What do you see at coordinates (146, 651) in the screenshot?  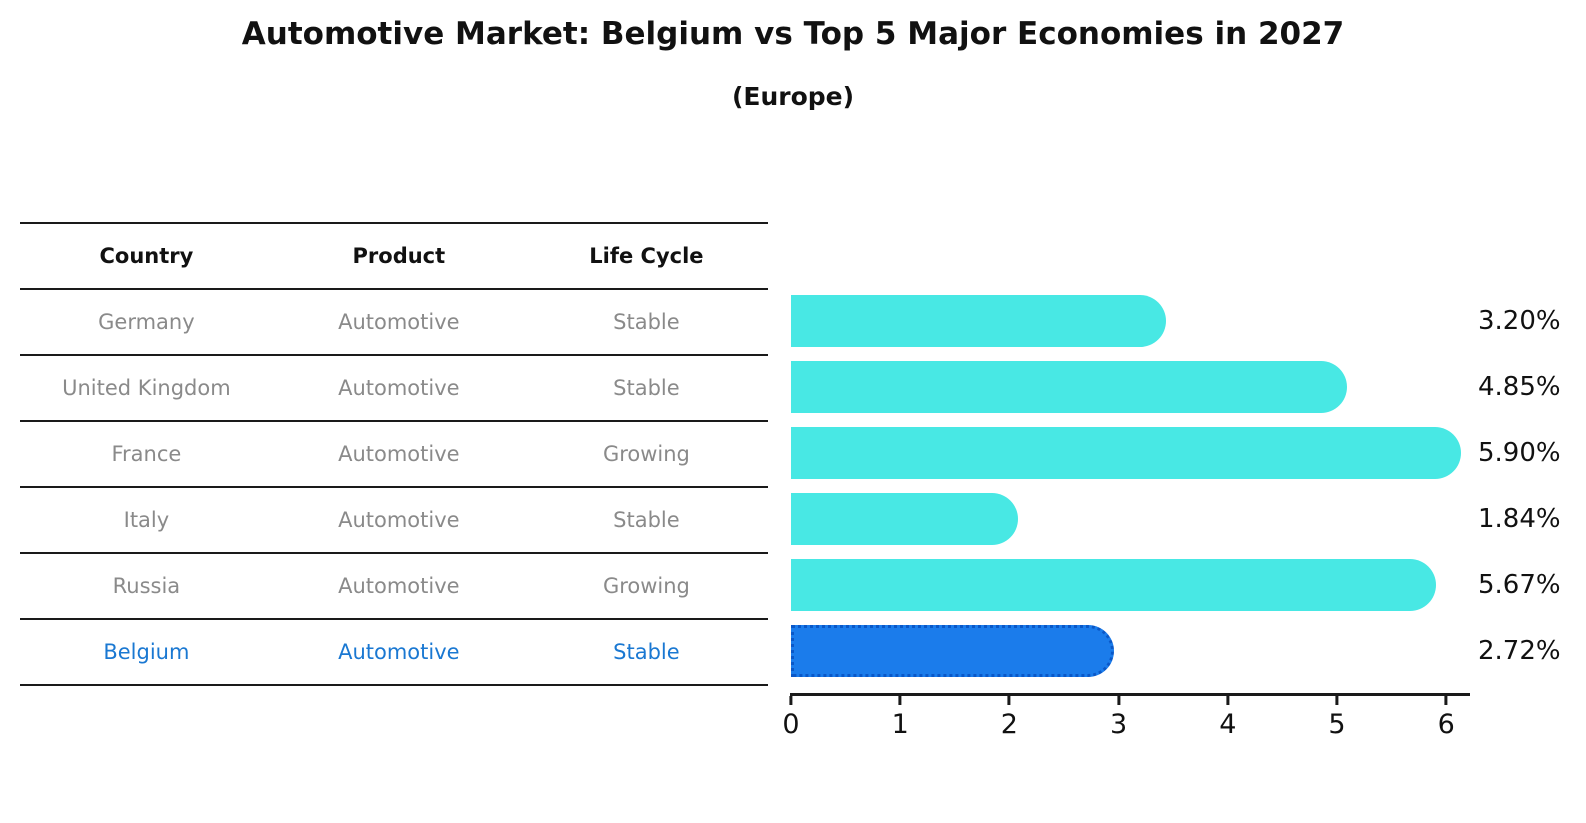 I see `cell-country: Belgium` at bounding box center [146, 651].